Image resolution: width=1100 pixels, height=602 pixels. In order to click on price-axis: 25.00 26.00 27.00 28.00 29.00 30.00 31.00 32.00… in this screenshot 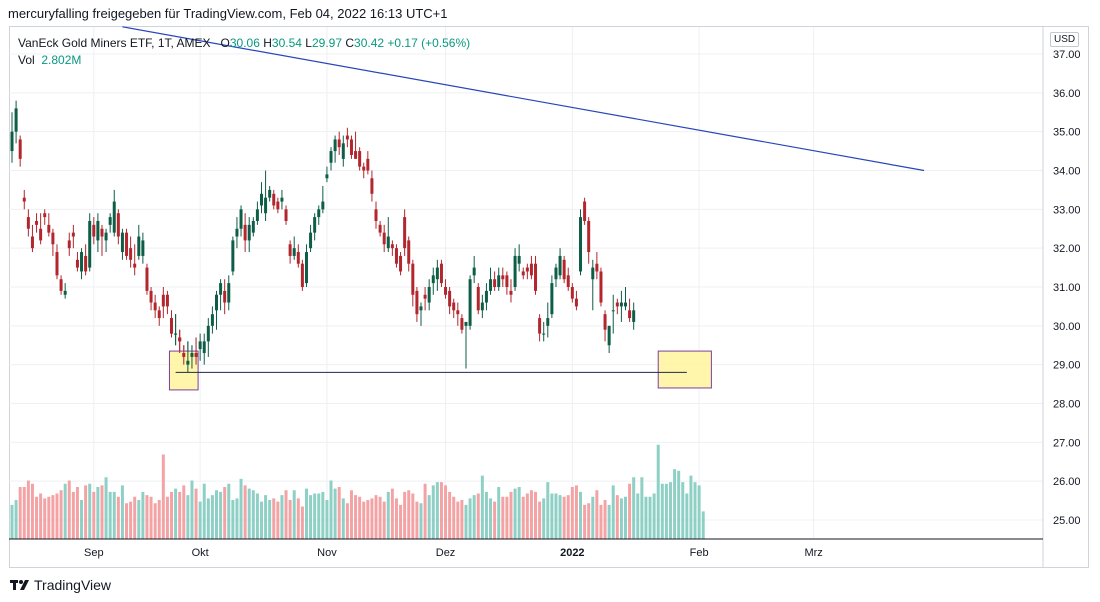, I will do `click(1067, 288)`.